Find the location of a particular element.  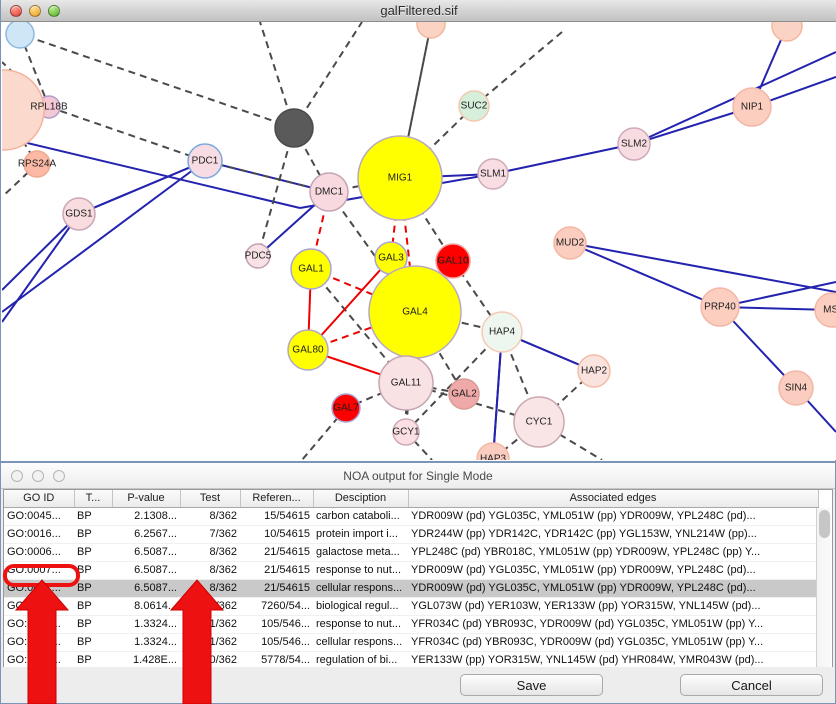

graph-node-gal80 is located at coordinates (308, 350).